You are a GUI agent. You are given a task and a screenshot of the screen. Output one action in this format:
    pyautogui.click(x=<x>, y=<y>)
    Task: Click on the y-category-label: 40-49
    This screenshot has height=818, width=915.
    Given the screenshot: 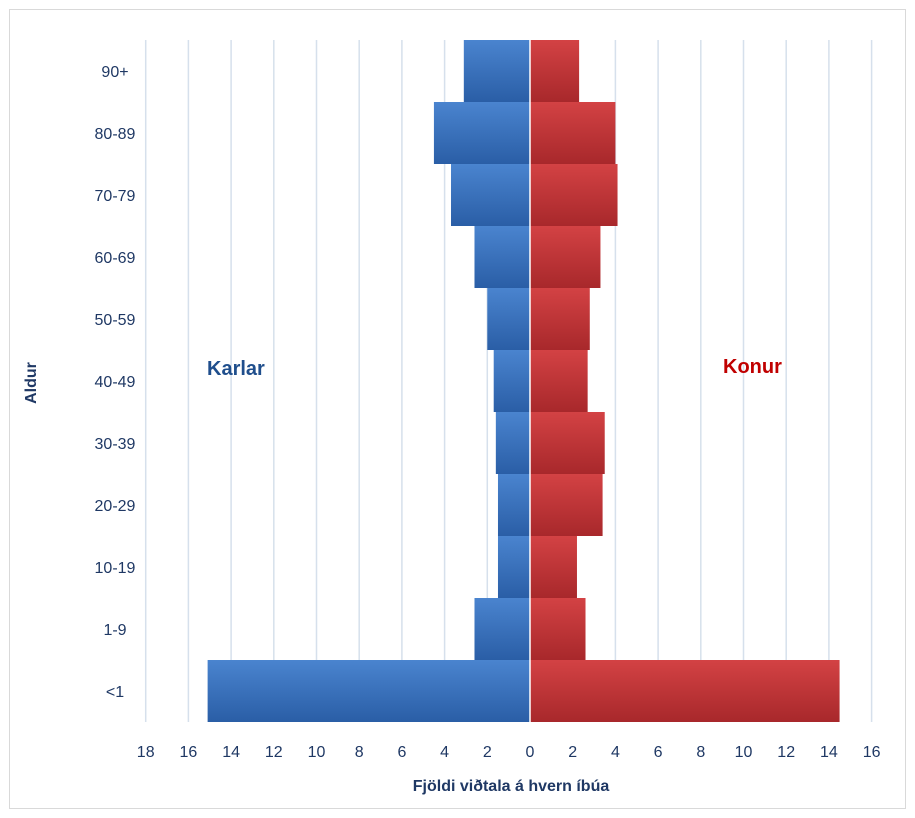 What is the action you would take?
    pyautogui.click(x=115, y=382)
    